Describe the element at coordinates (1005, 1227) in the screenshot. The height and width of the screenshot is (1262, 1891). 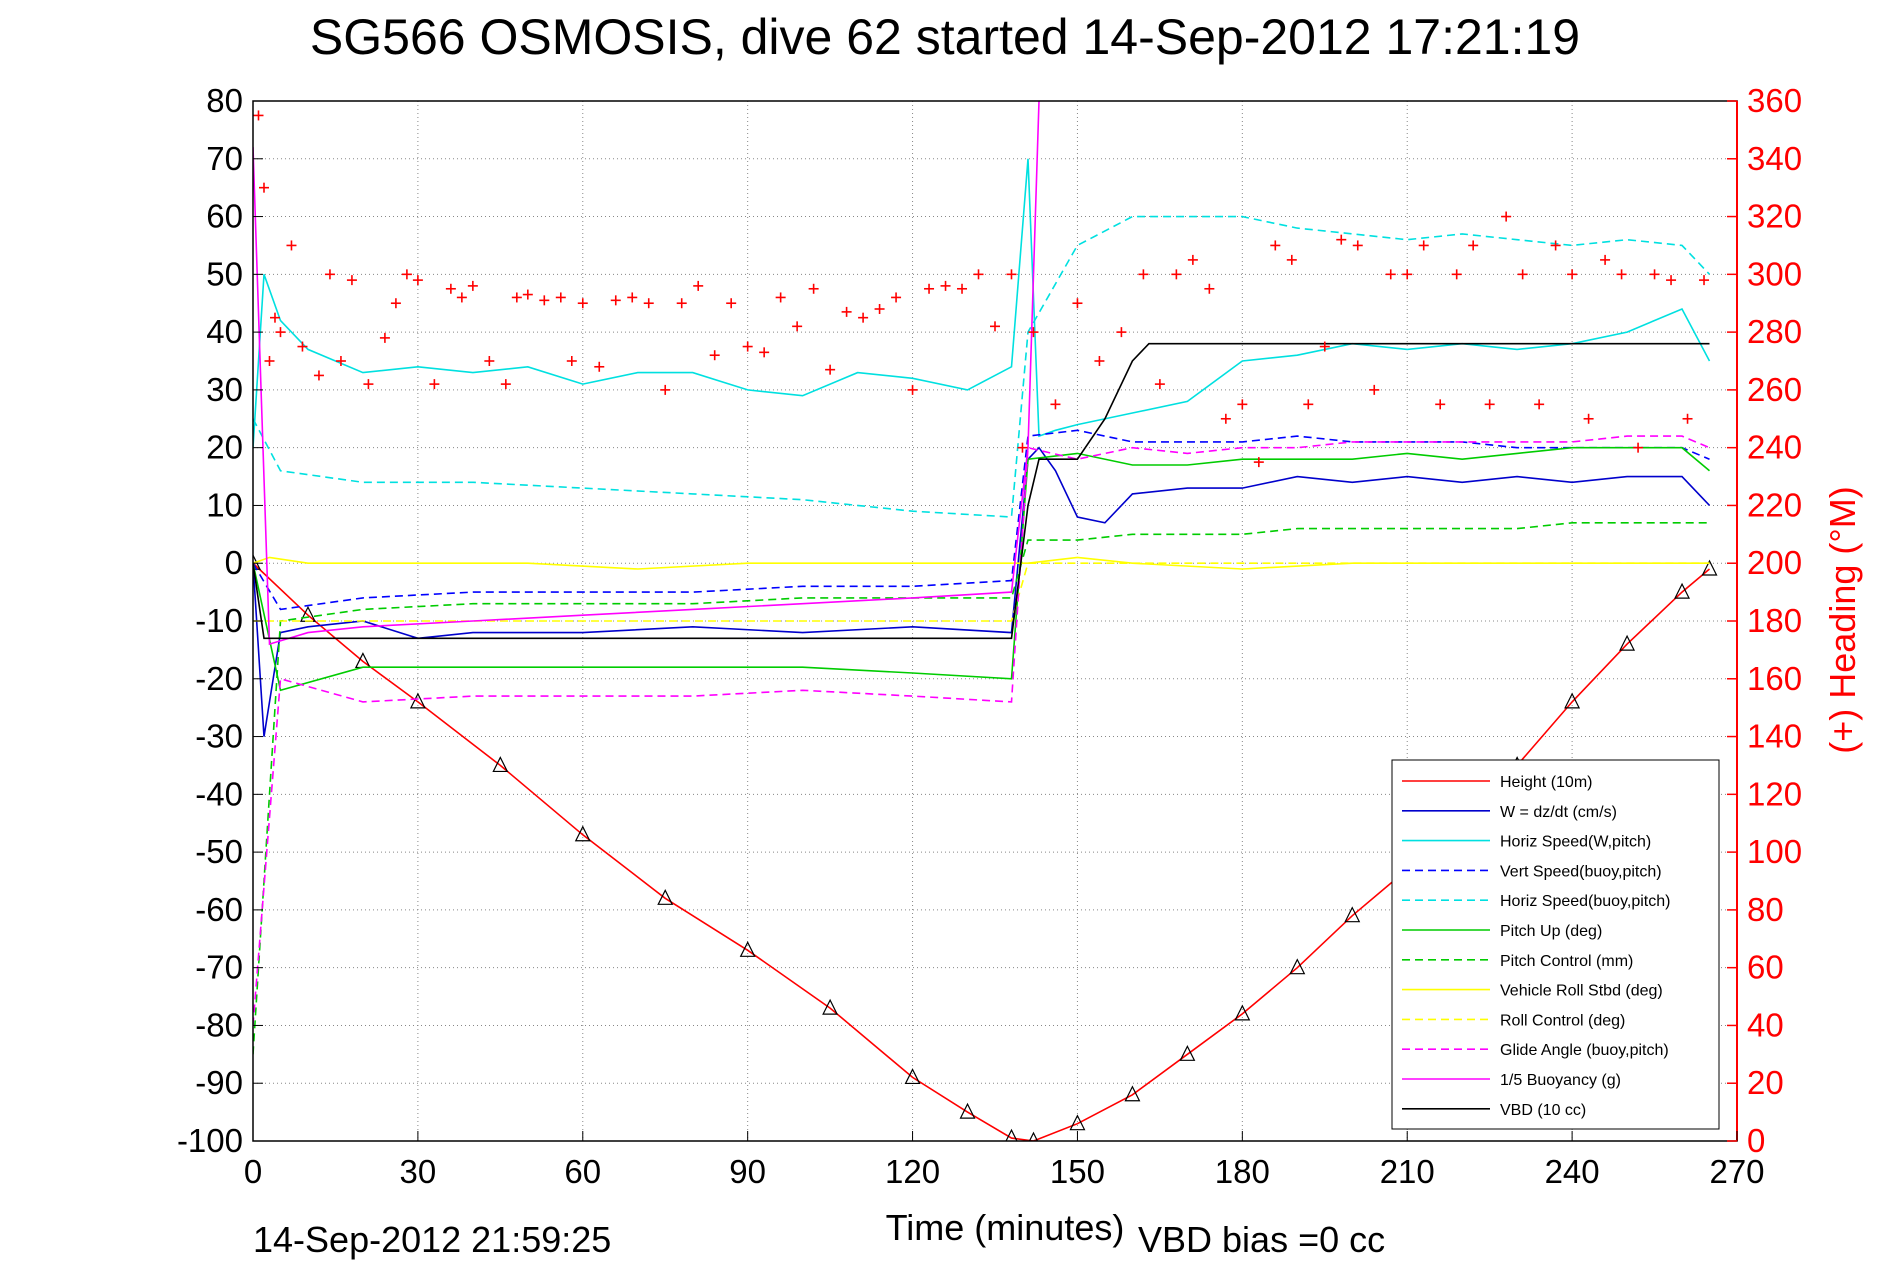
I see `x-axis-label: Time (minutes)` at that location.